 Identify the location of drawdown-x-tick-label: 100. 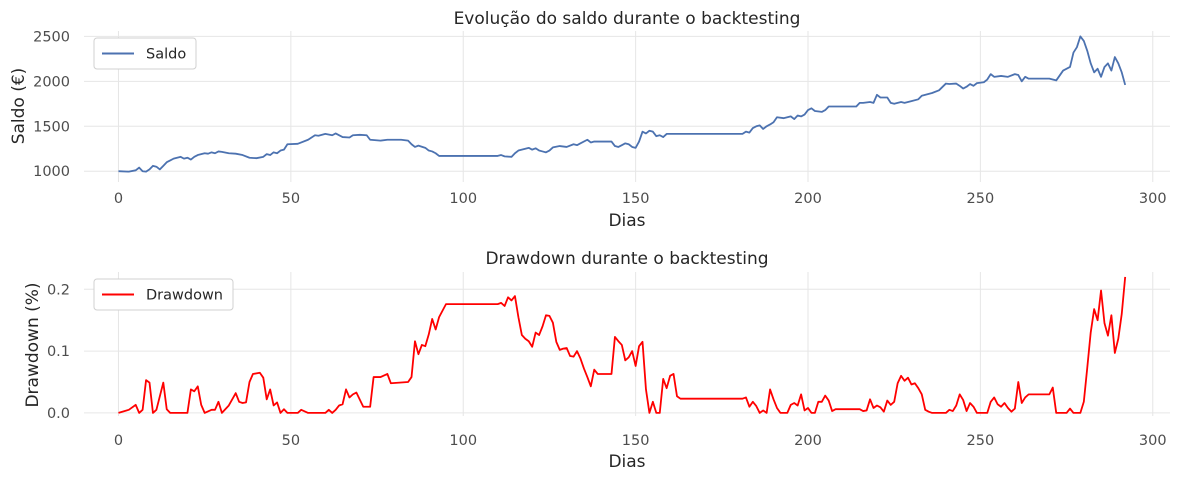
(463, 441).